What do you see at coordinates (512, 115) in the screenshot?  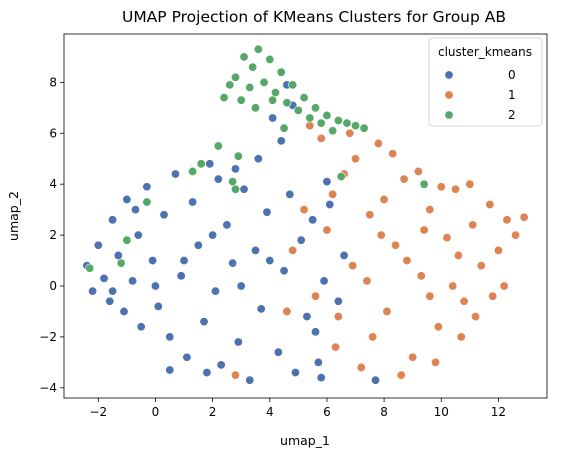 I see `legend-label-cluster-2: 2` at bounding box center [512, 115].